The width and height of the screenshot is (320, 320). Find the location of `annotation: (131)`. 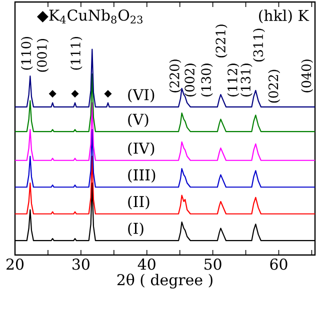

annotation: (131) is located at coordinates (246, 80).